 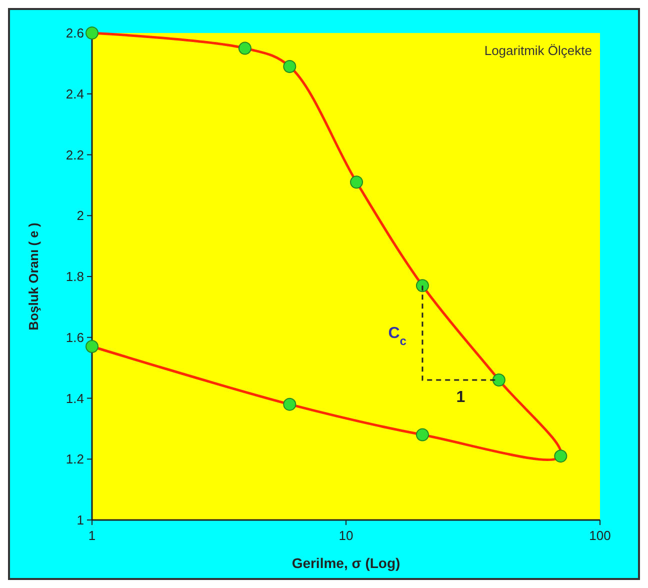 What do you see at coordinates (75, 33) in the screenshot?
I see `y-tick-label: 2.6` at bounding box center [75, 33].